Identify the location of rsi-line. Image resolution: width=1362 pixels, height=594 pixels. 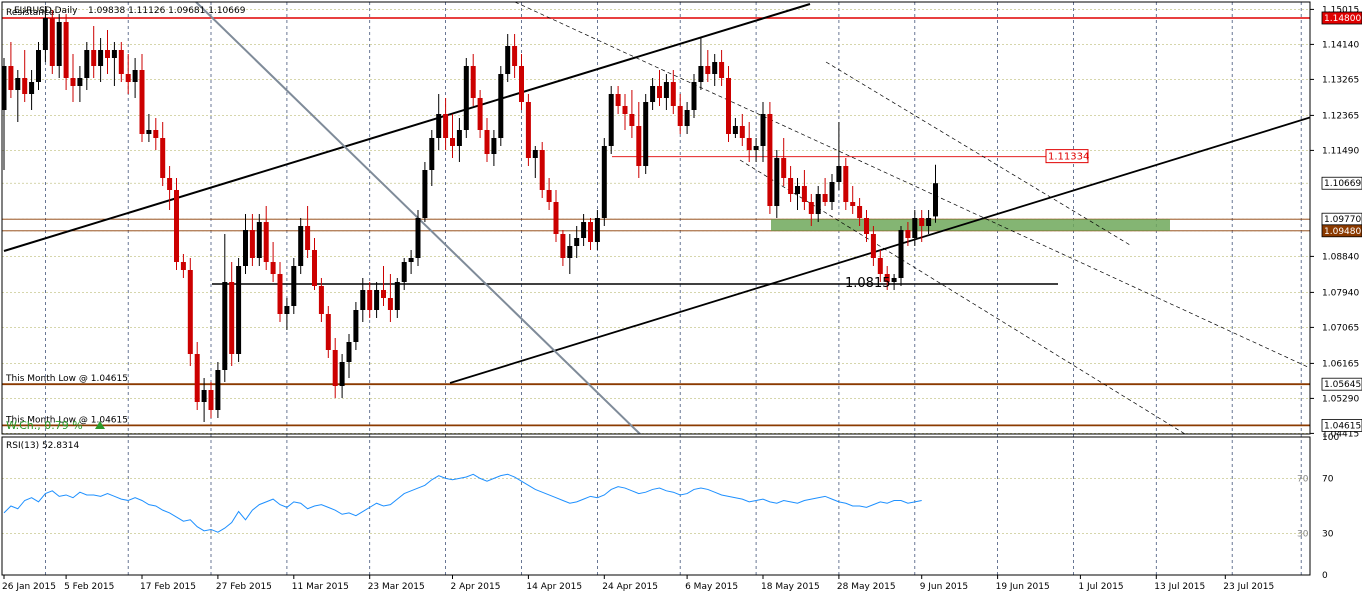
(462, 503).